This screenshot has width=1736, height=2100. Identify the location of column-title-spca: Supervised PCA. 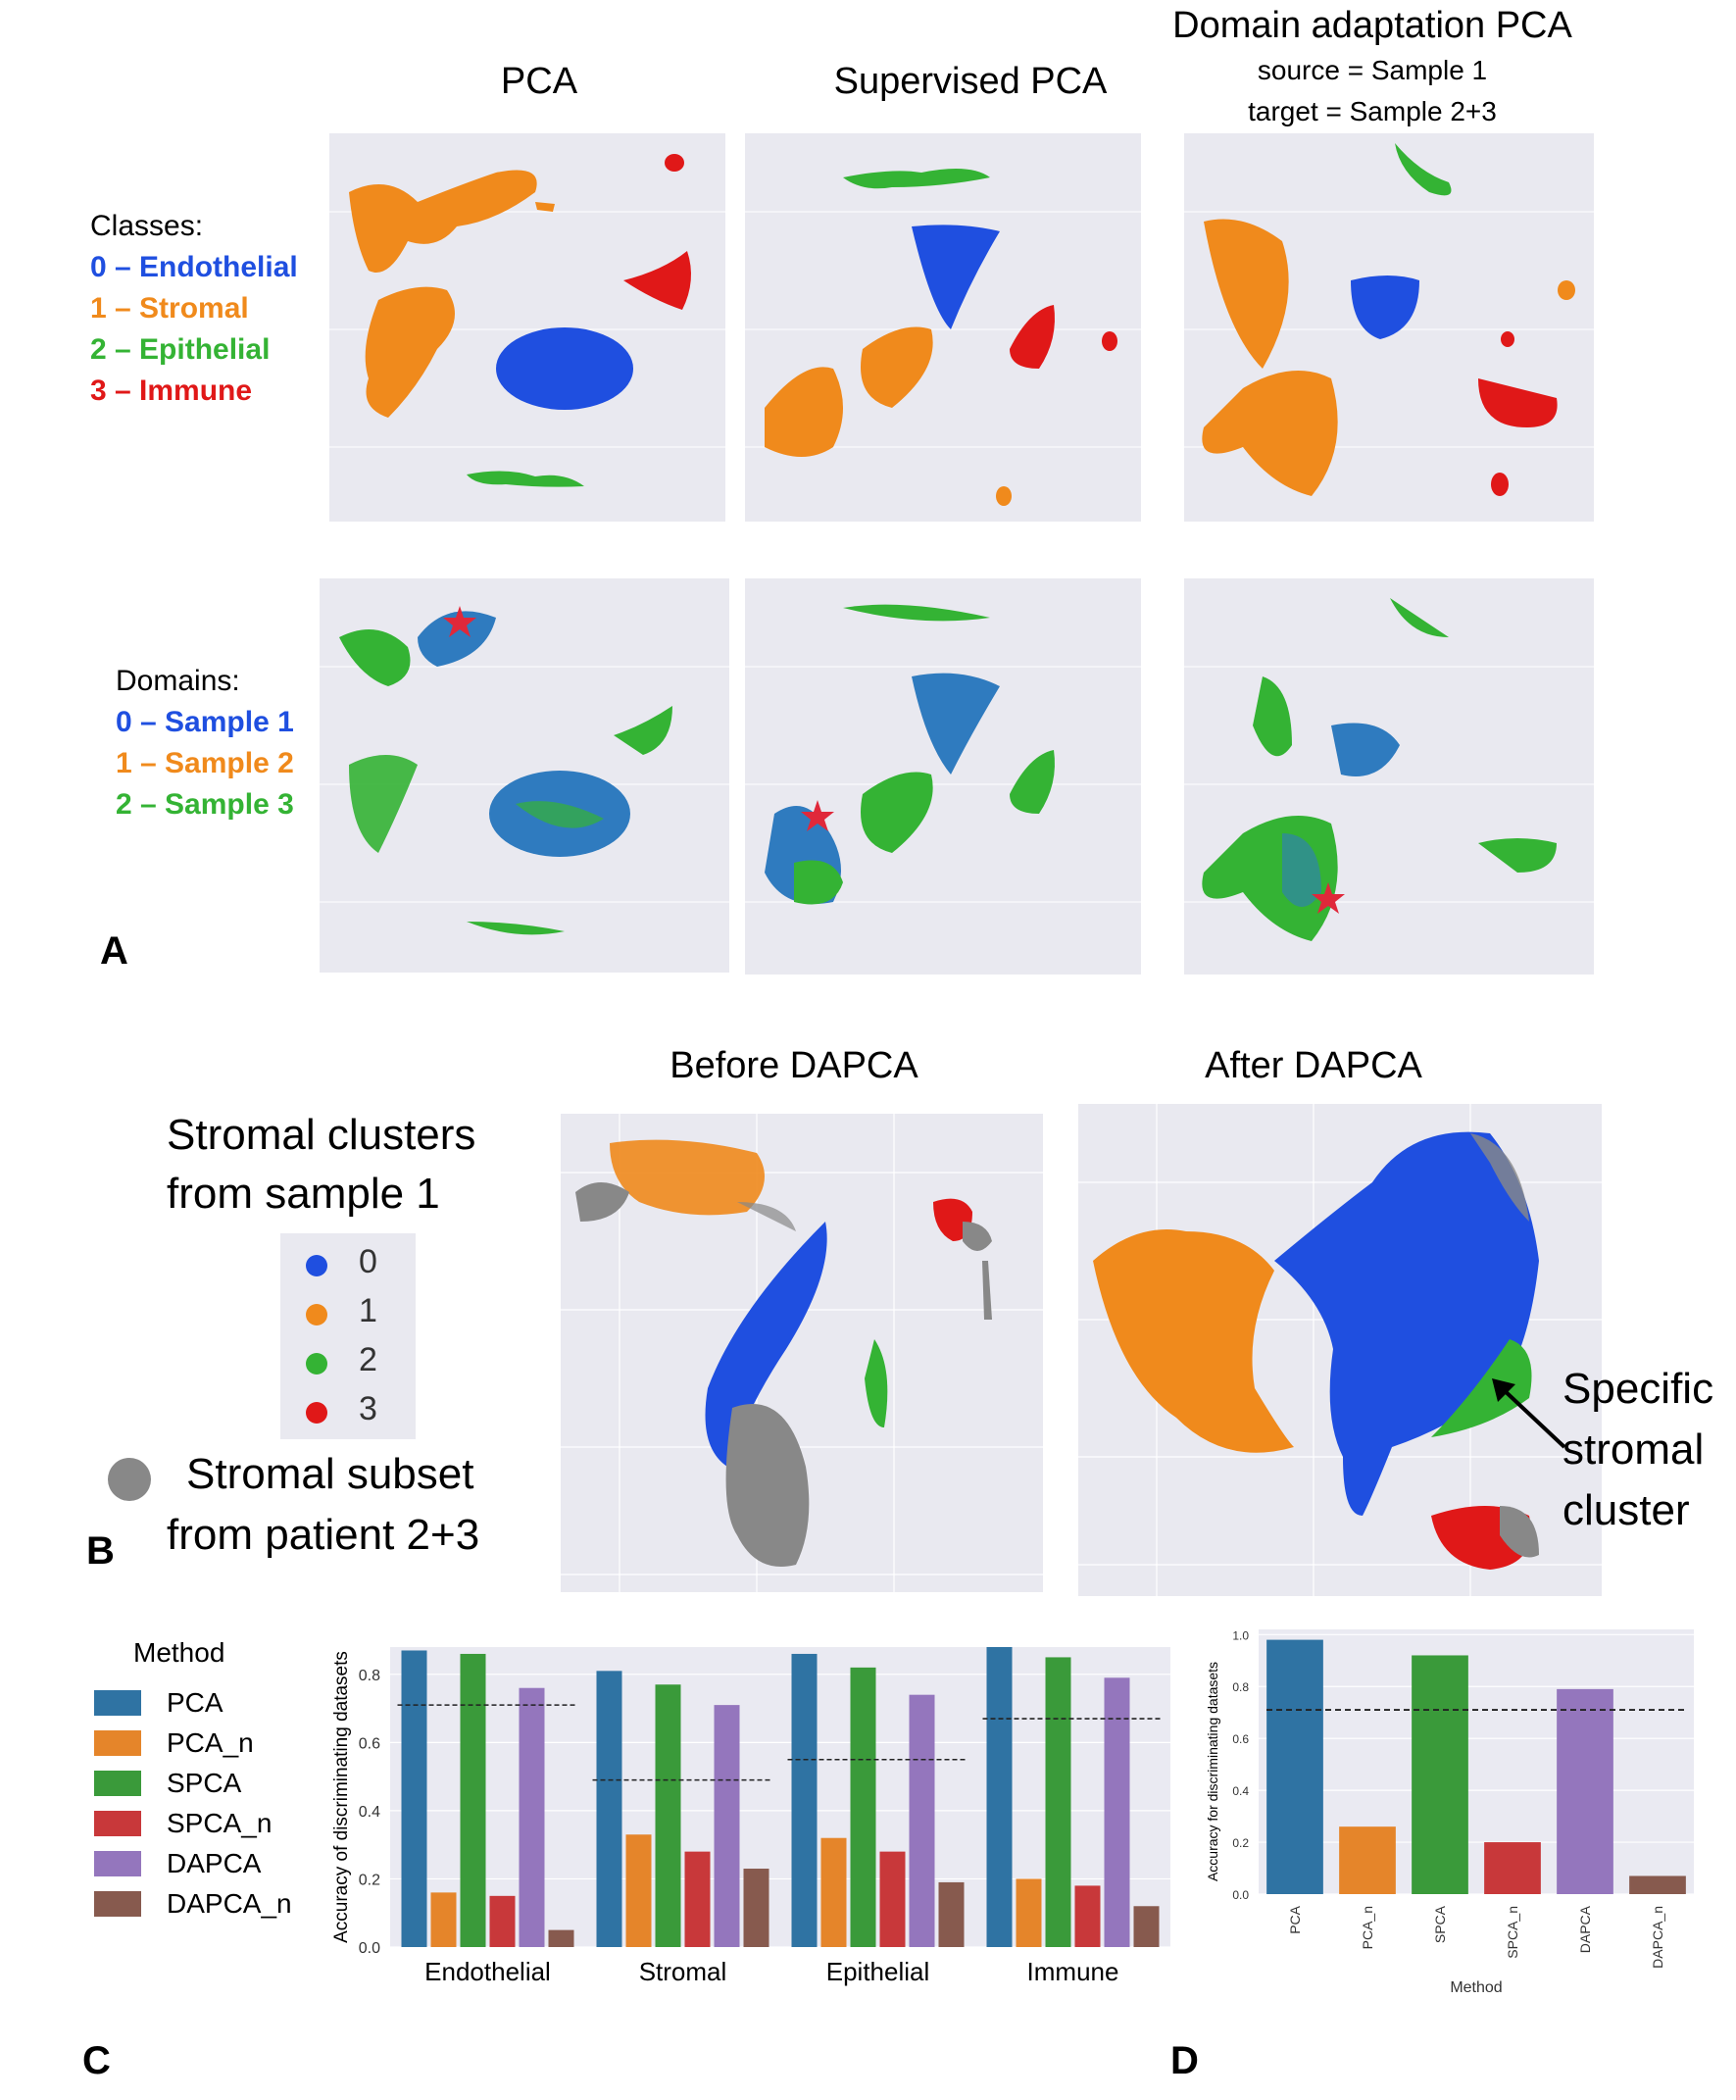
(971, 81).